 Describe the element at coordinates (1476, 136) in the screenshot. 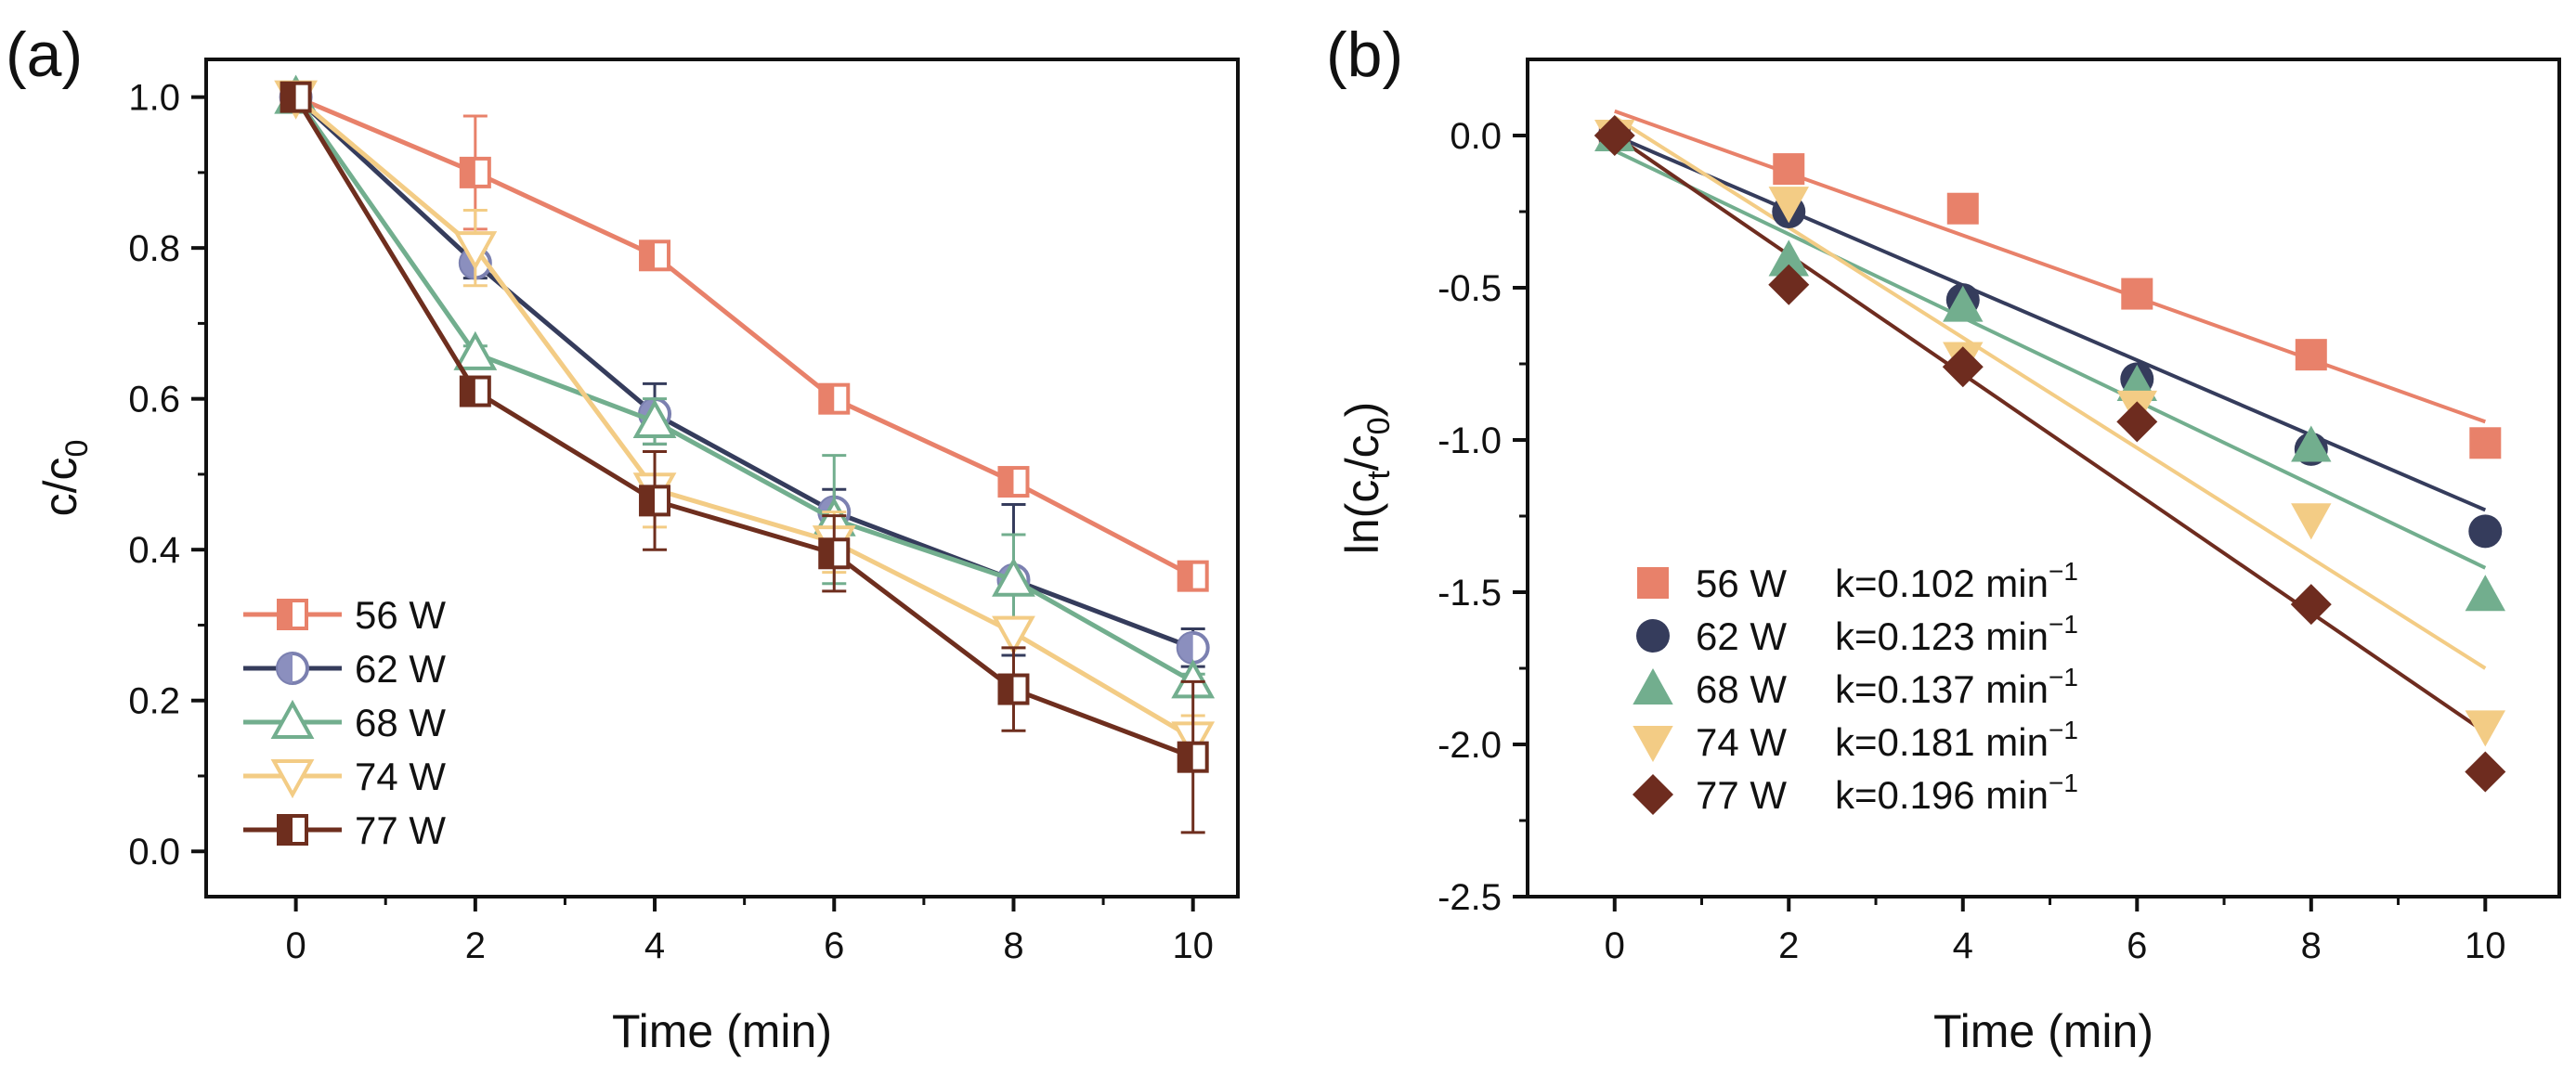

I see `panel-b-y-tick-label: 0.0` at that location.